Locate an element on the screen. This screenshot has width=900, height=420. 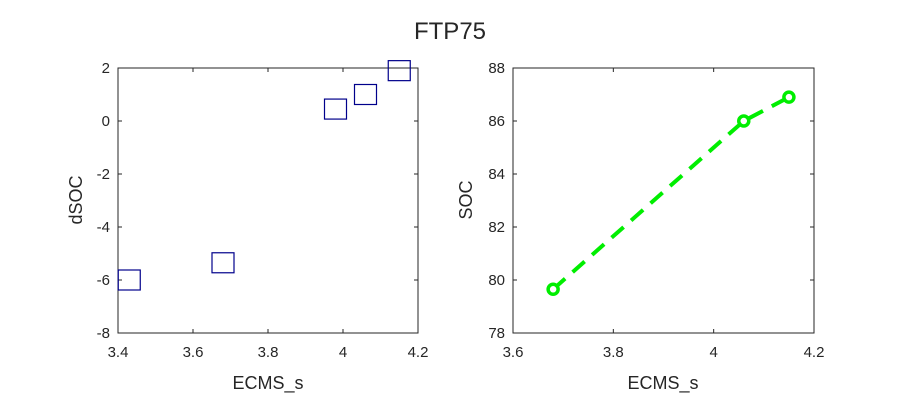
left-plot-y-tick-label: 2 is located at coordinates (106, 68).